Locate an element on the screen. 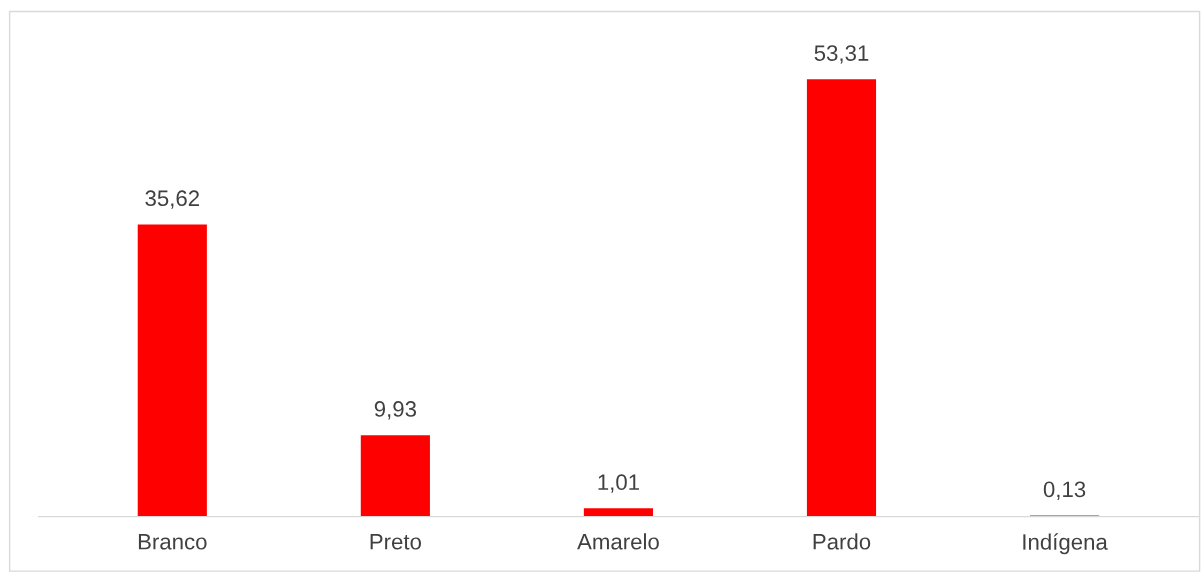 This screenshot has height=574, width=1202. x-tick-label: Pardo is located at coordinates (842, 541).